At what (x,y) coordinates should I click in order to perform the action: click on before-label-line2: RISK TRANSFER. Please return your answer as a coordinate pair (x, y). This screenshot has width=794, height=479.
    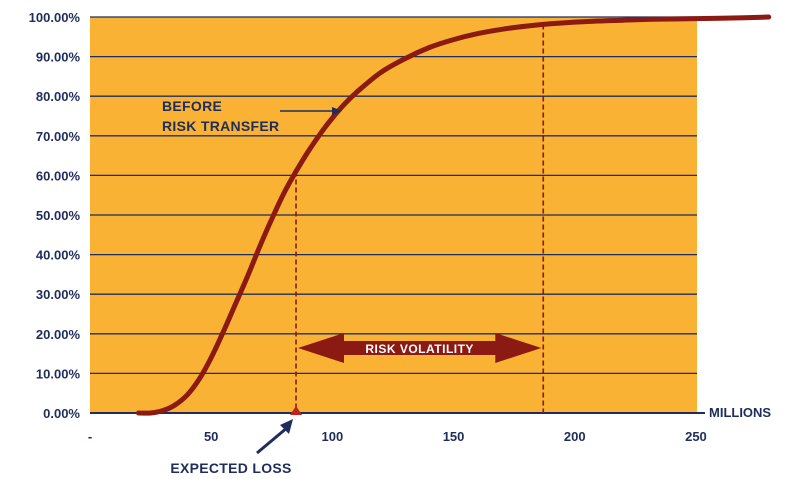
    Looking at the image, I should click on (220, 126).